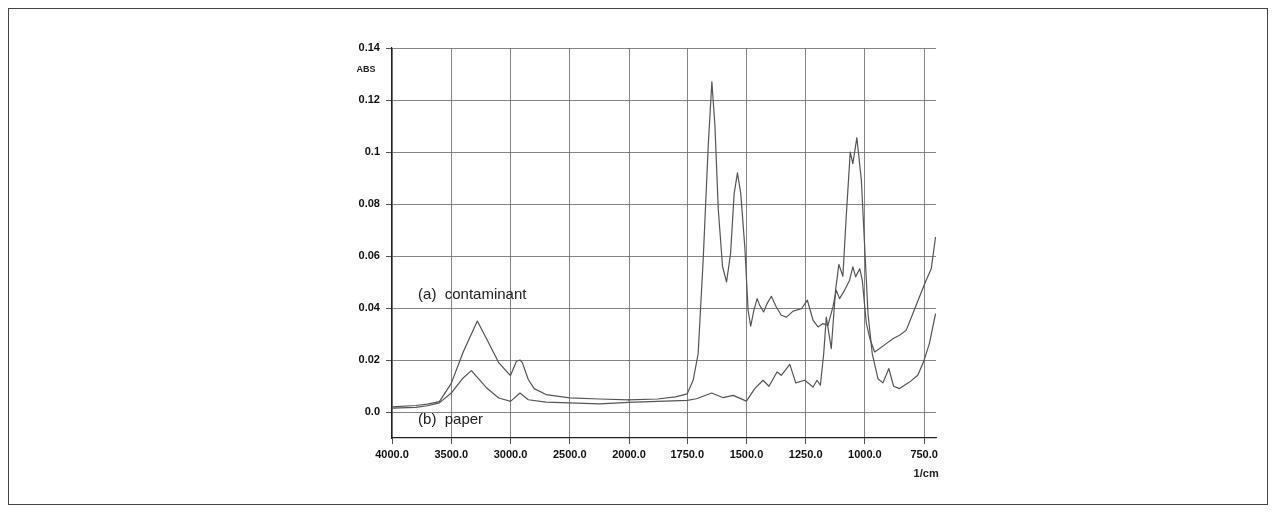 The width and height of the screenshot is (1278, 513). Describe the element at coordinates (369, 307) in the screenshot. I see `y-tick-label: 0.04` at that location.